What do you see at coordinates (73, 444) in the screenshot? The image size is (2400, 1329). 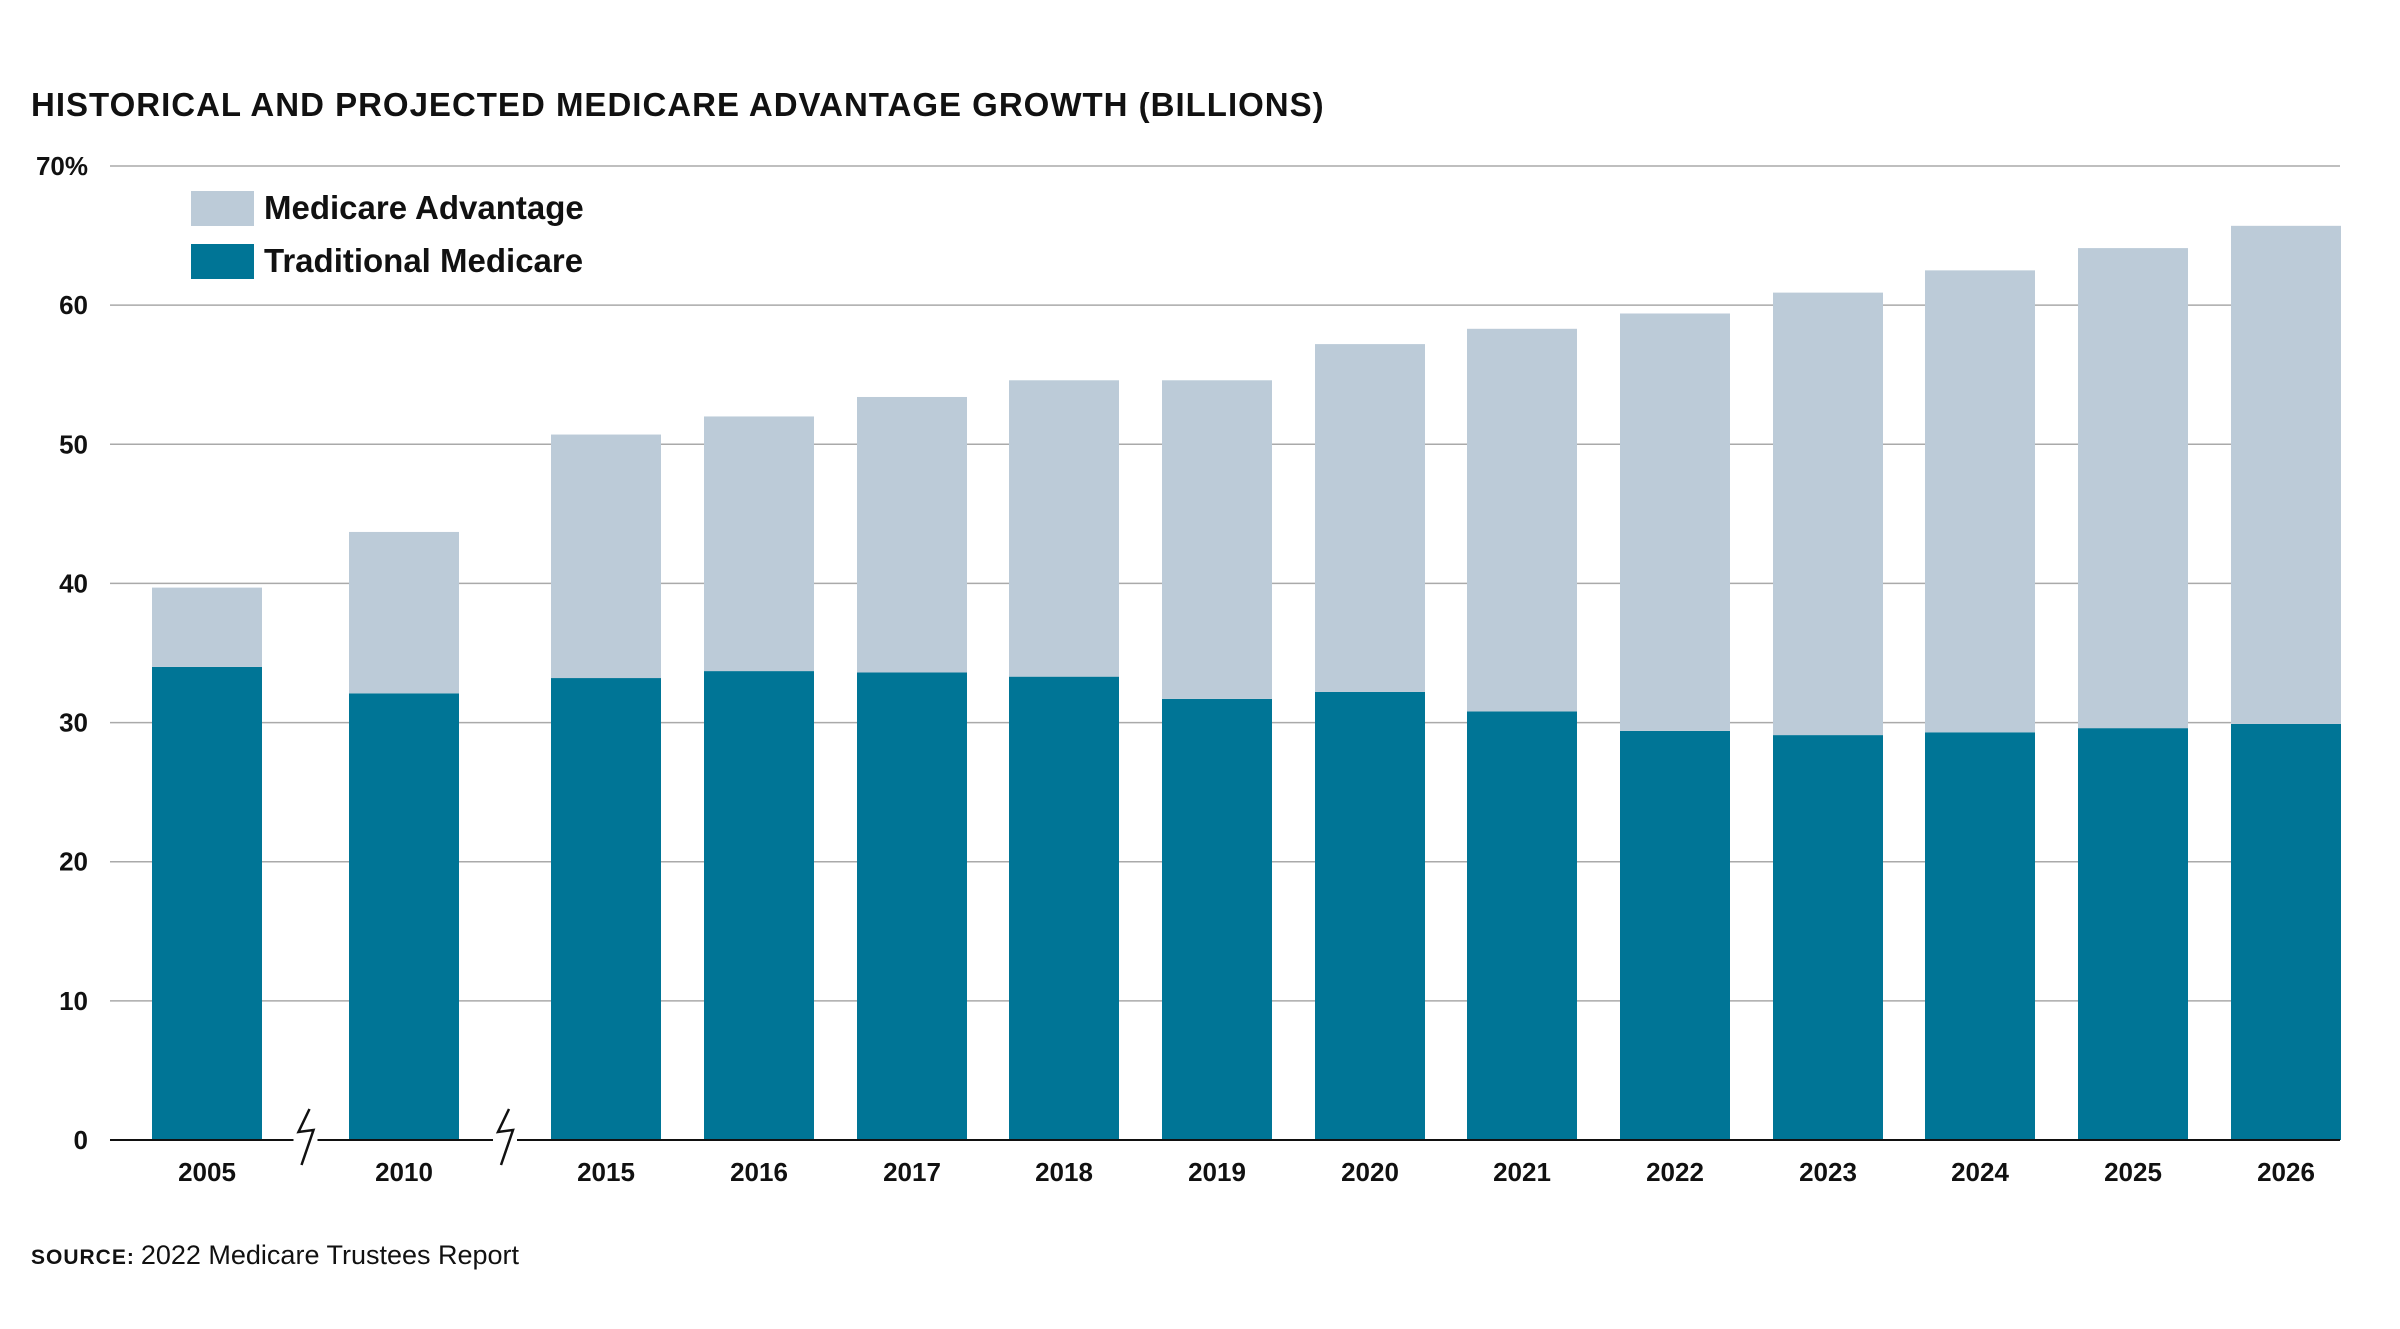 I see `y-tick-label: 50` at bounding box center [73, 444].